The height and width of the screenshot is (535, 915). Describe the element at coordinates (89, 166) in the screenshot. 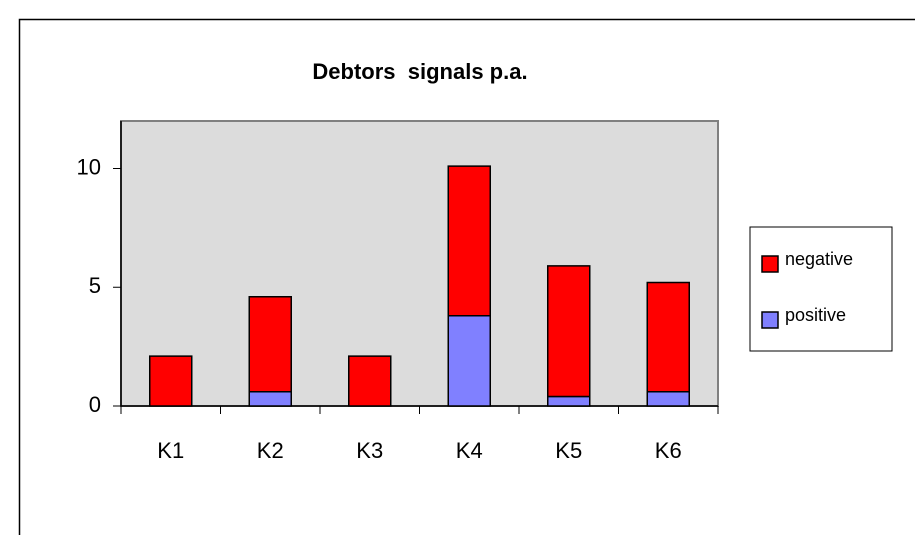

I see `y-tick-label: 10` at that location.